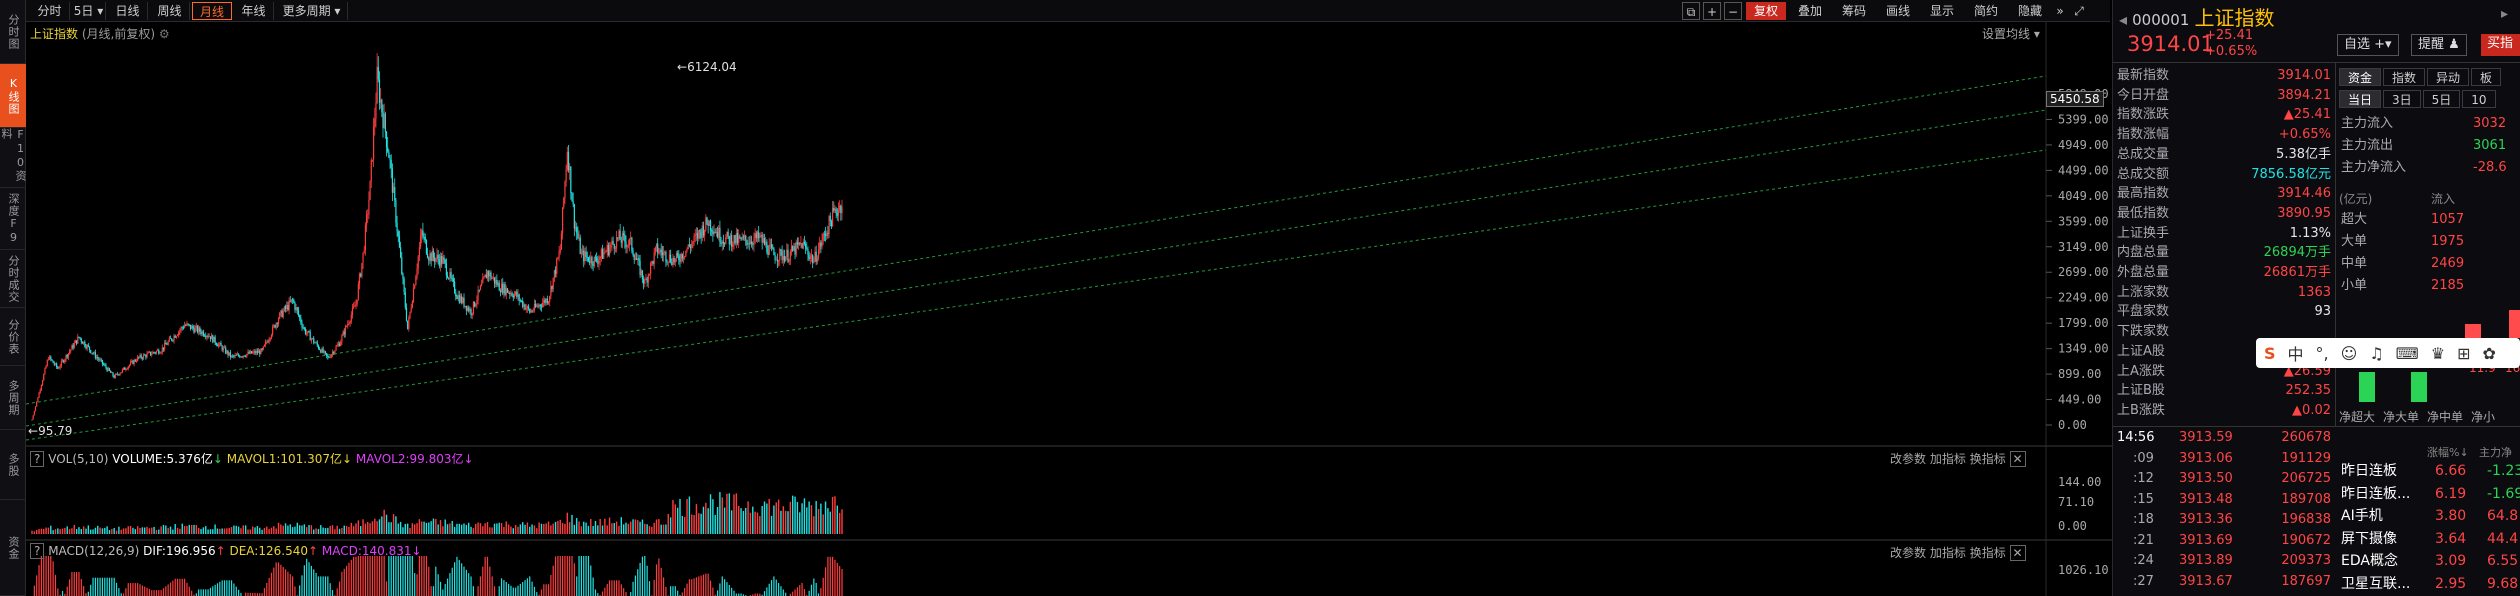 The image size is (2520, 596). I want to click on period-month: 月线, so click(212, 11).